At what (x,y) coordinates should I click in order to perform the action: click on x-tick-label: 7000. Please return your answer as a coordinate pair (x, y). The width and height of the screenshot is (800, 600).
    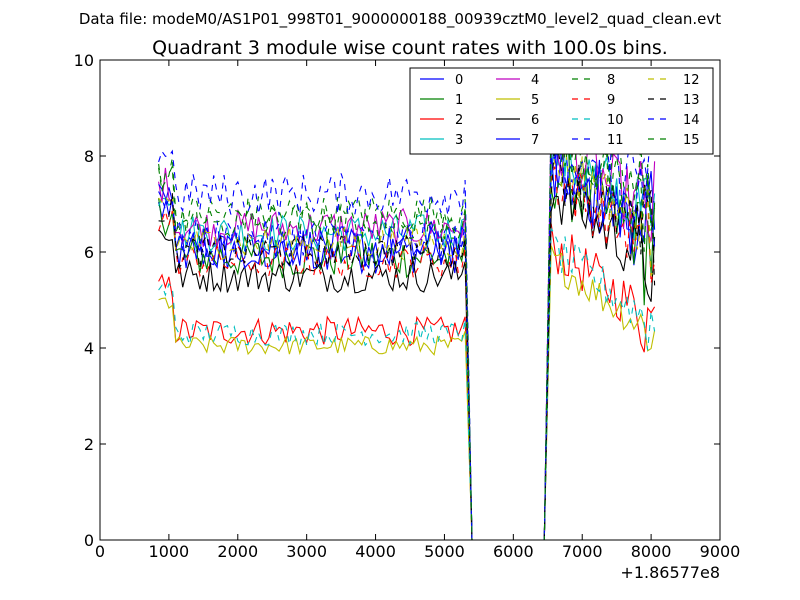
    Looking at the image, I should click on (582, 551).